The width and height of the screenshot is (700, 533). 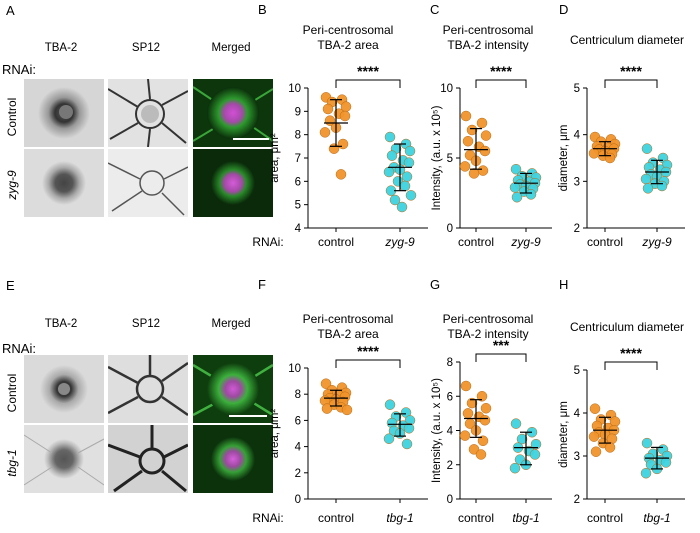 What do you see at coordinates (148, 183) in the screenshot?
I see `micrograph-sp12-zyg9` at bounding box center [148, 183].